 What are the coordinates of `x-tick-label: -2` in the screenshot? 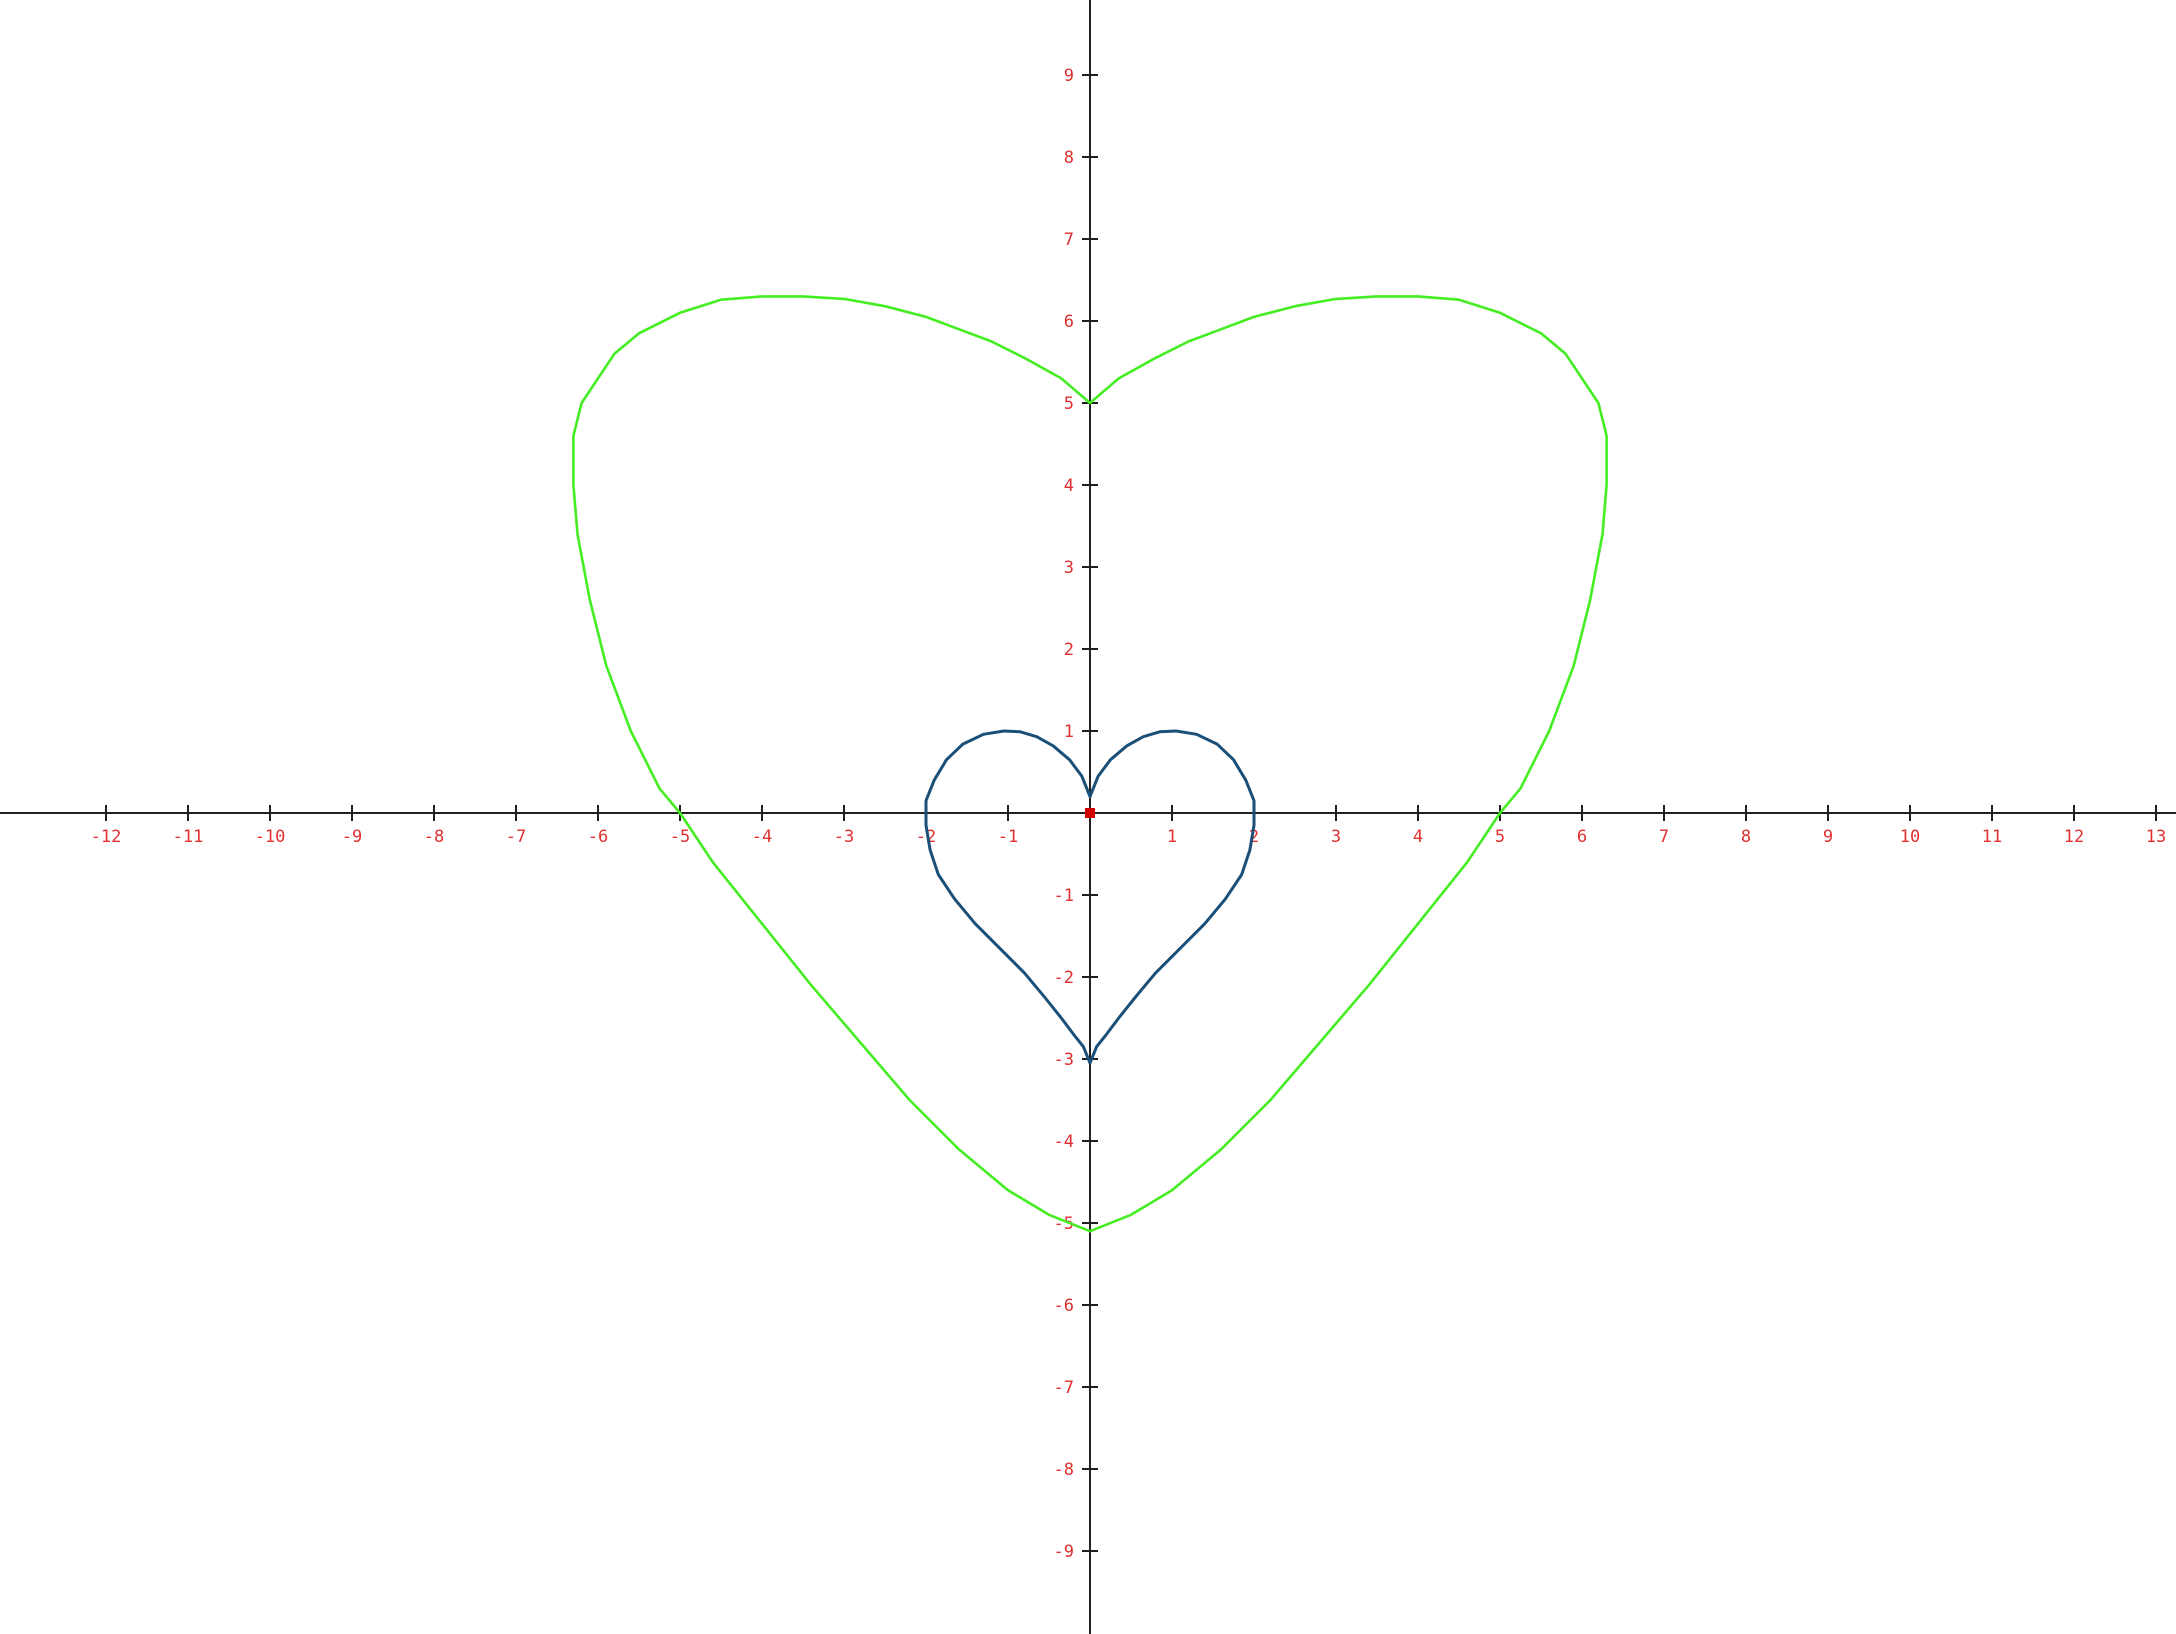 It's located at (926, 837).